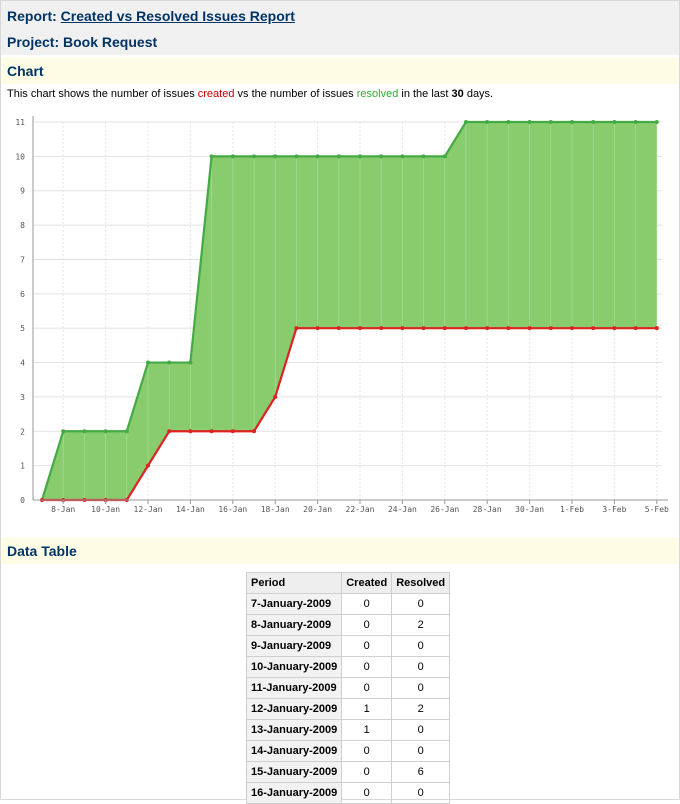  What do you see at coordinates (340, 43) in the screenshot?
I see `project-title-bar: Project: Book Request` at bounding box center [340, 43].